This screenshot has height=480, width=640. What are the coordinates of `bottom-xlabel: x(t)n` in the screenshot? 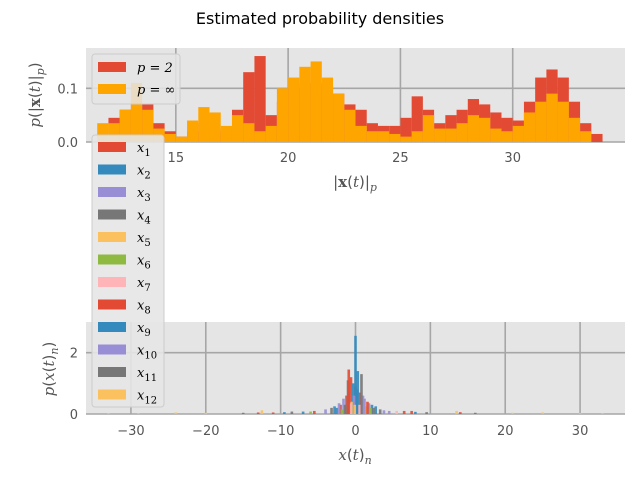 It's located at (354, 456).